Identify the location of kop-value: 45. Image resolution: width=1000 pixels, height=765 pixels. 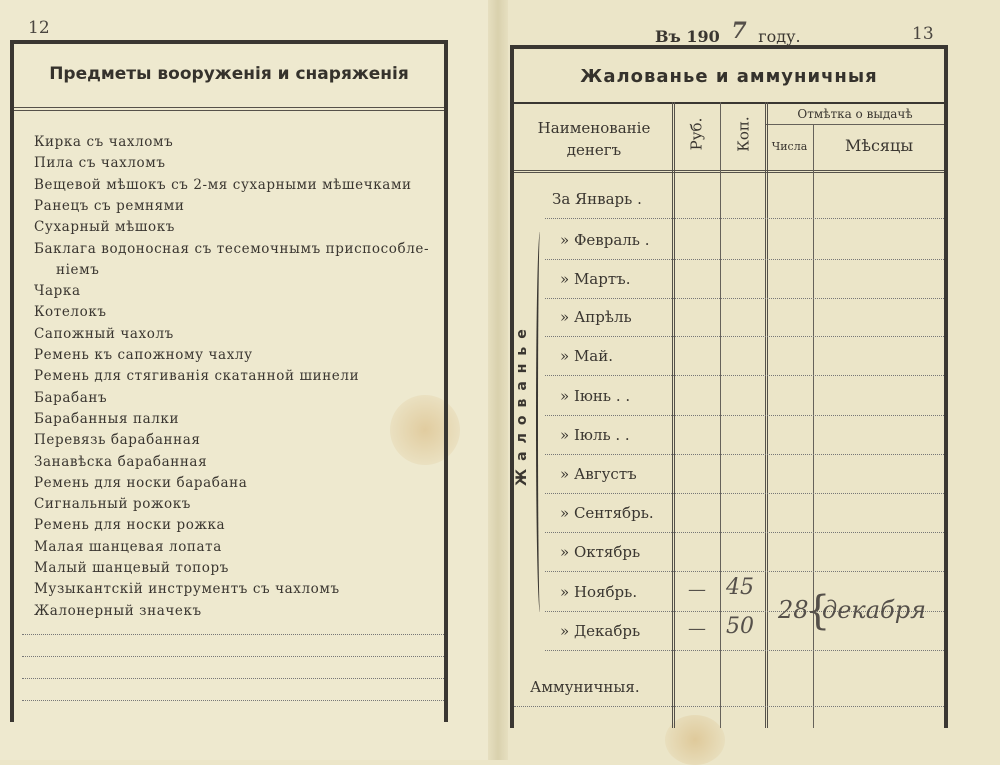
(740, 587).